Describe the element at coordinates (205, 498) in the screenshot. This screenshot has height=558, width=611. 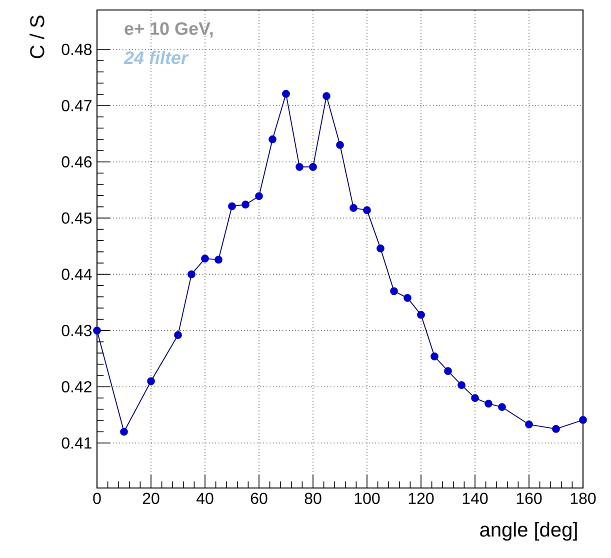
I see `x-tick-label: 40` at that location.